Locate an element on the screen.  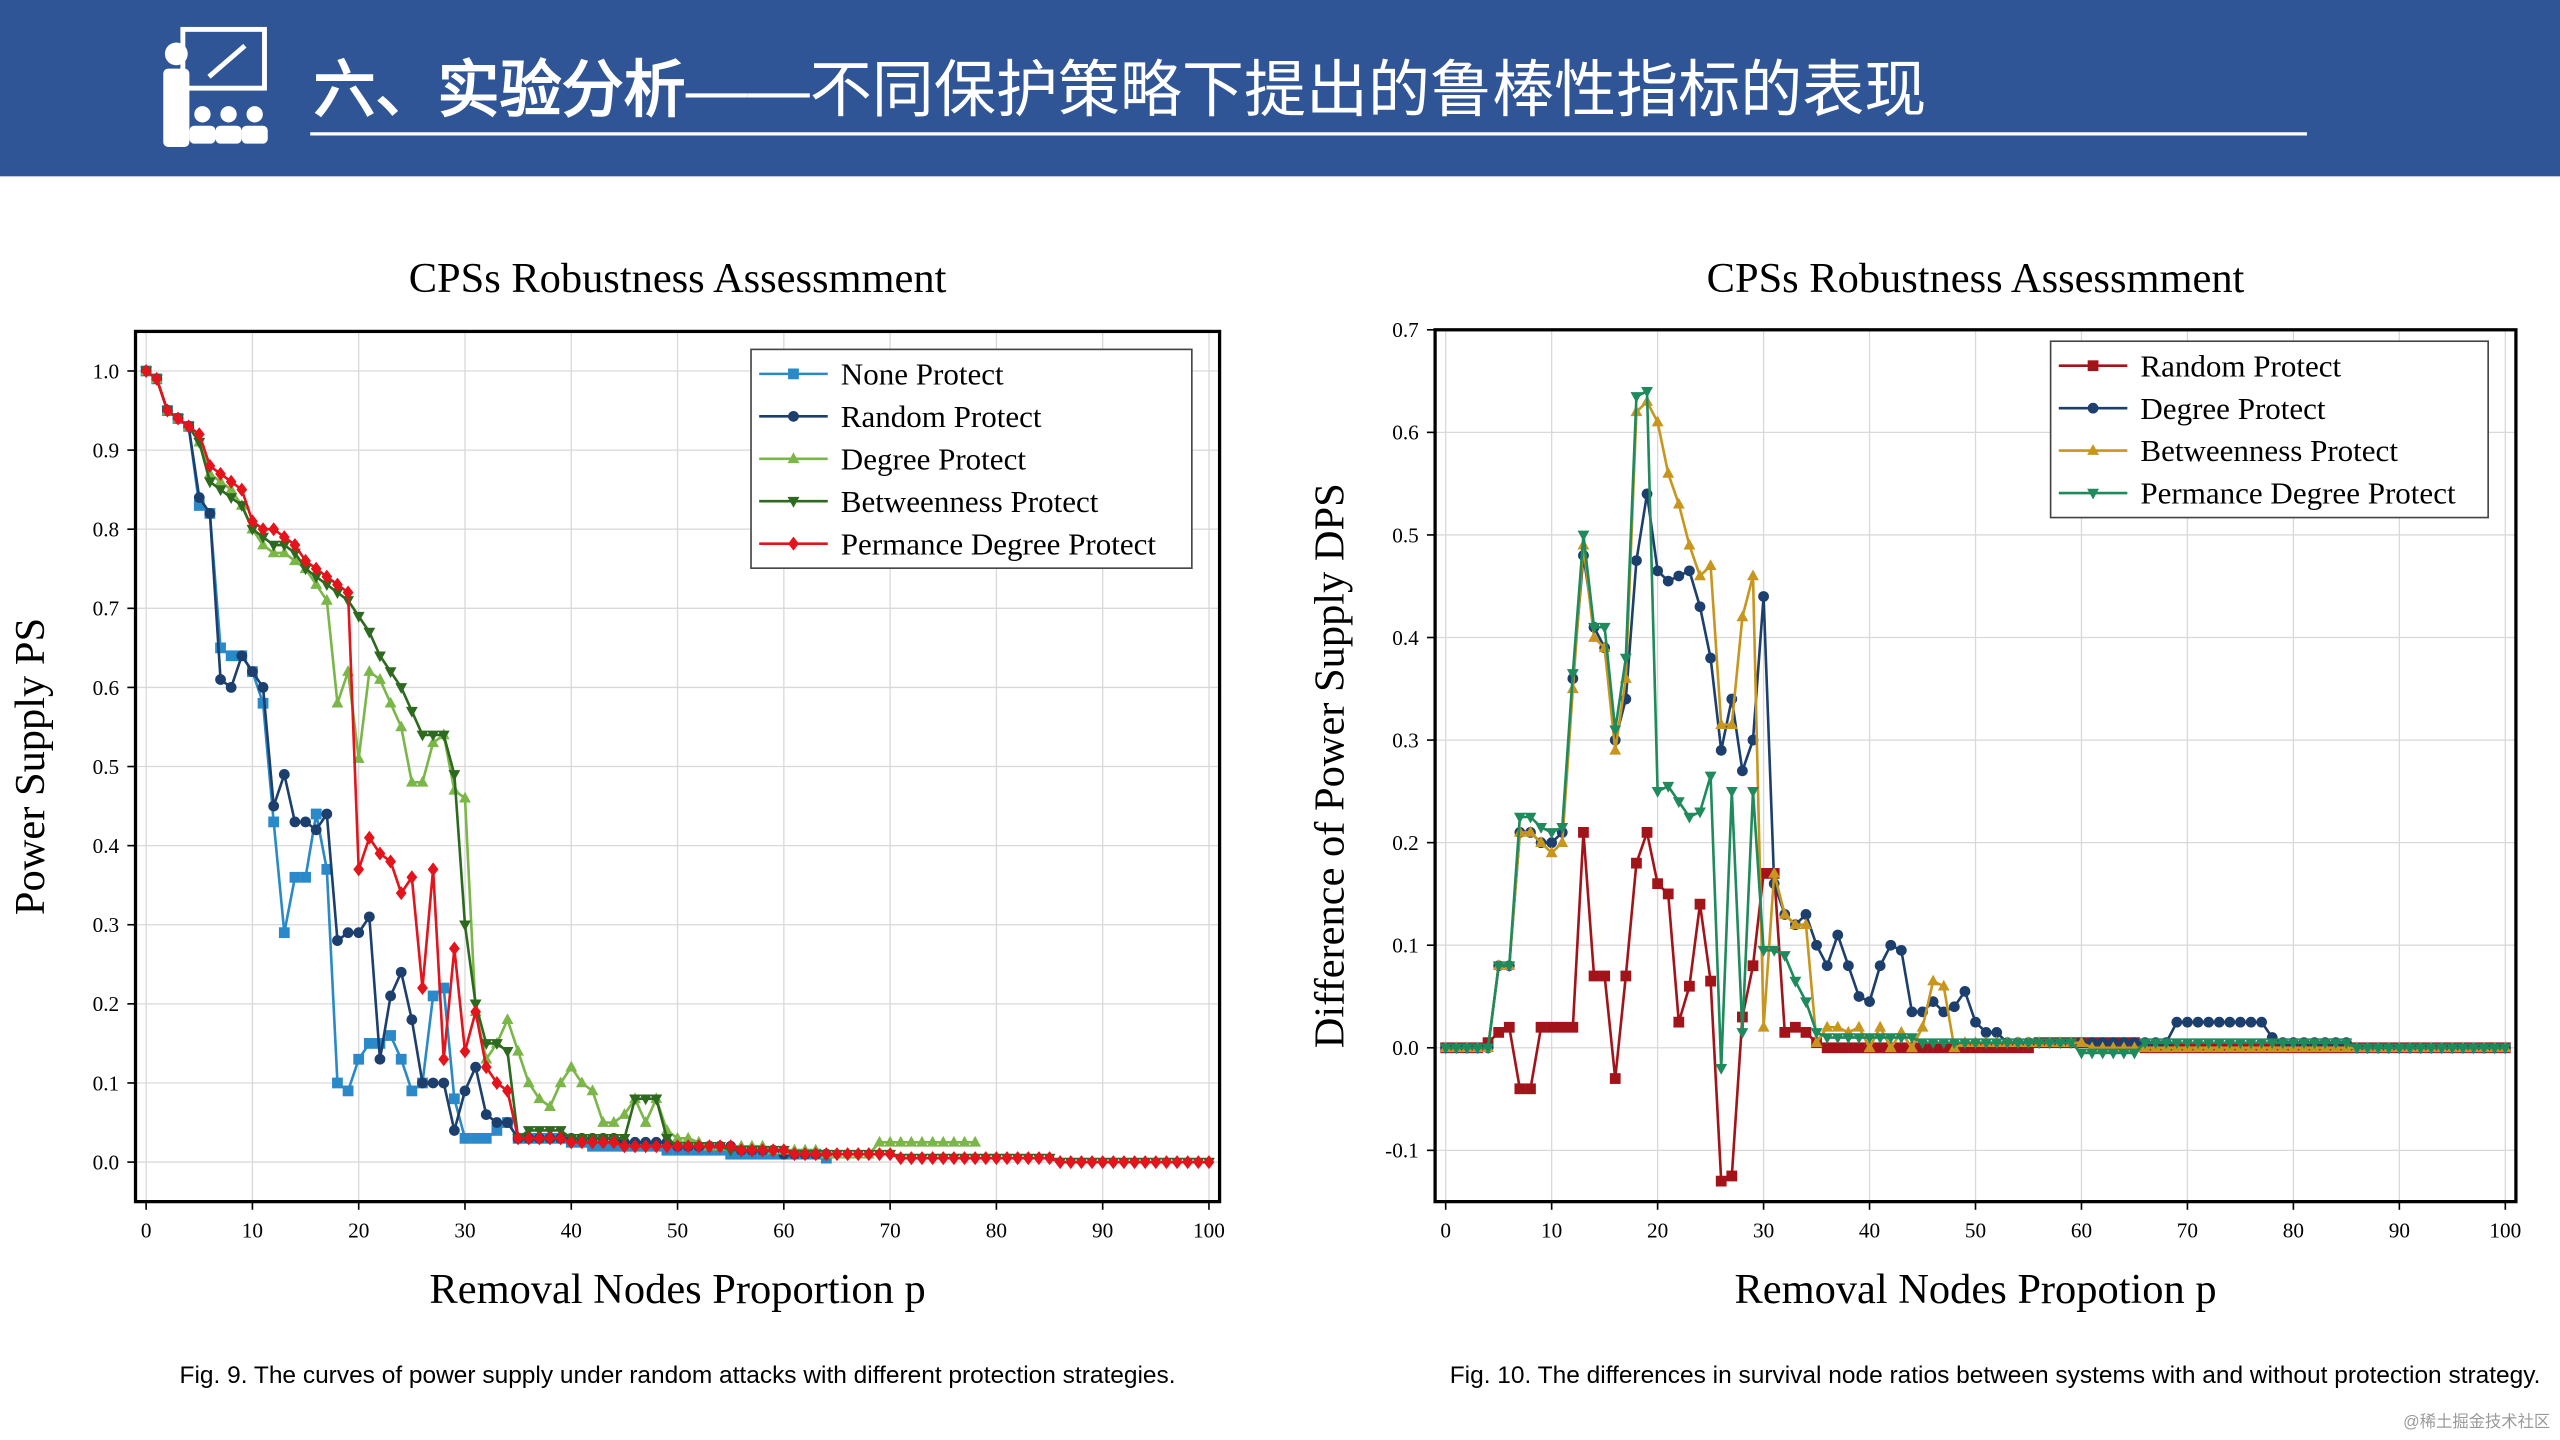
y-tick-label: 0.3 is located at coordinates (106, 925).